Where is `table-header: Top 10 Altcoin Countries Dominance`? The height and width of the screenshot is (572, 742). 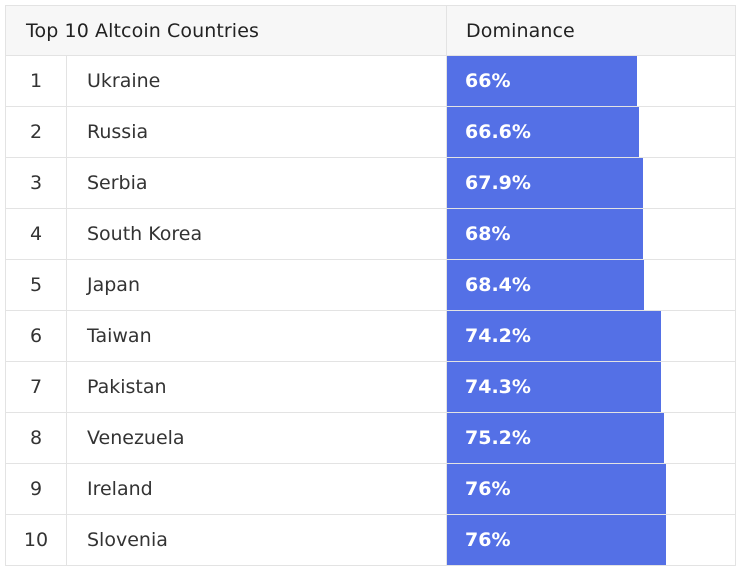
table-header: Top 10 Altcoin Countries Dominance is located at coordinates (370, 31).